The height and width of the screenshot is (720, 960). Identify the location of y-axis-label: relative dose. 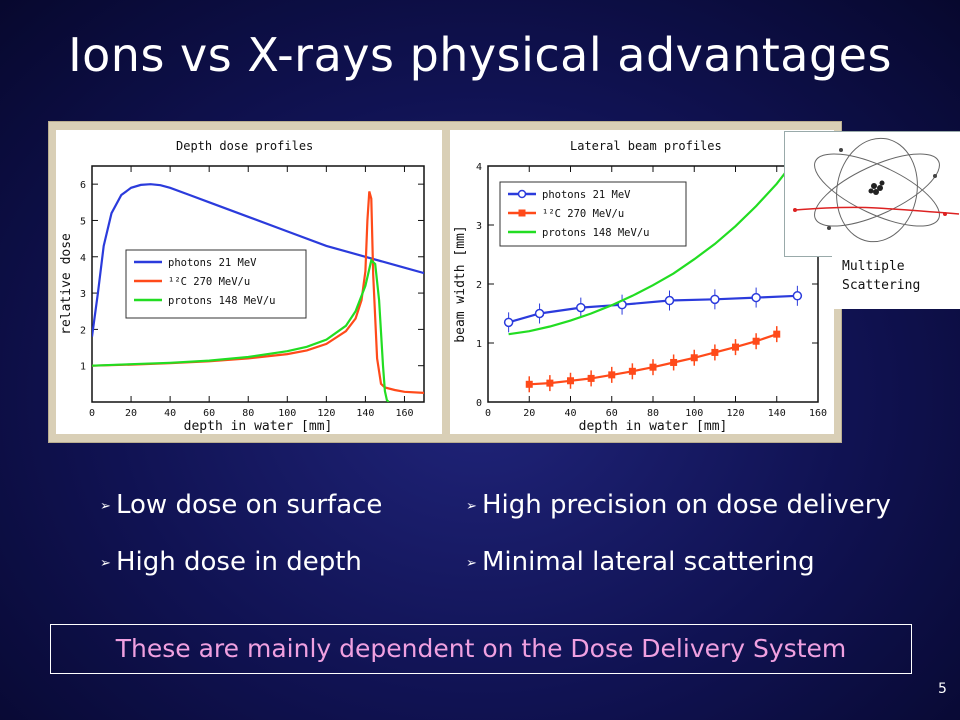
(66, 284).